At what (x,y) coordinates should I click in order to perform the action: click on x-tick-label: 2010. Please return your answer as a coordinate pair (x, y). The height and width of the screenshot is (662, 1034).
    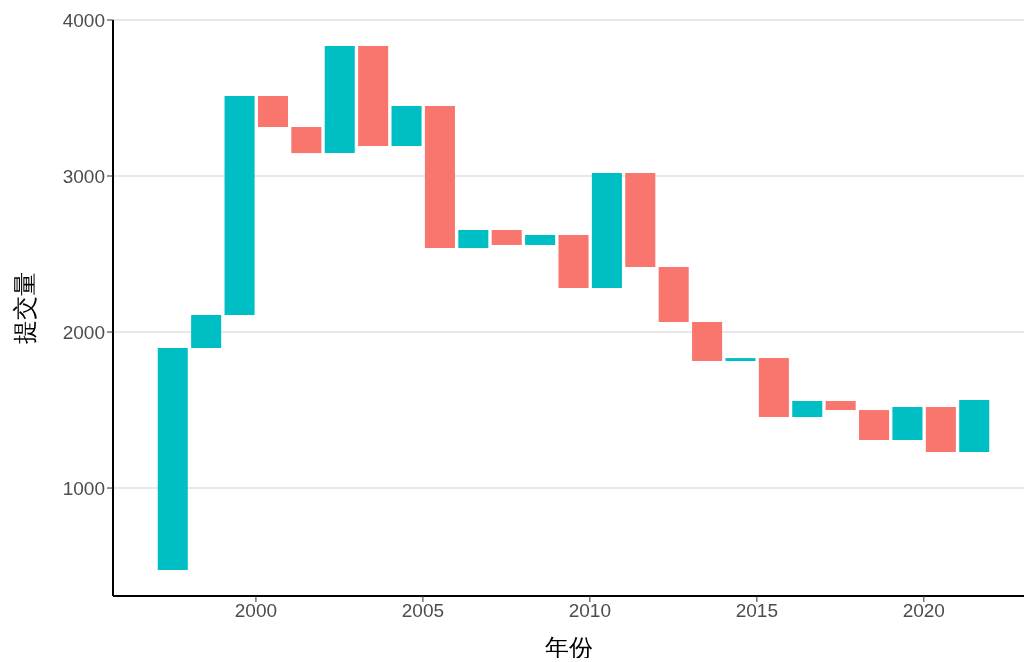
    Looking at the image, I should click on (590, 611).